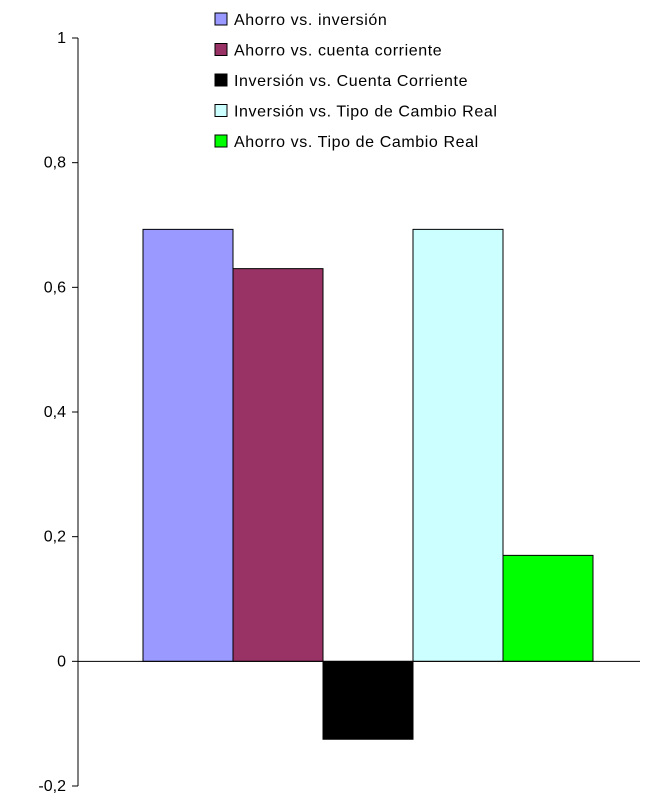 The image size is (645, 798). I want to click on legend-label-5: Ahorro vs. Tipo de Cambio Real, so click(356, 142).